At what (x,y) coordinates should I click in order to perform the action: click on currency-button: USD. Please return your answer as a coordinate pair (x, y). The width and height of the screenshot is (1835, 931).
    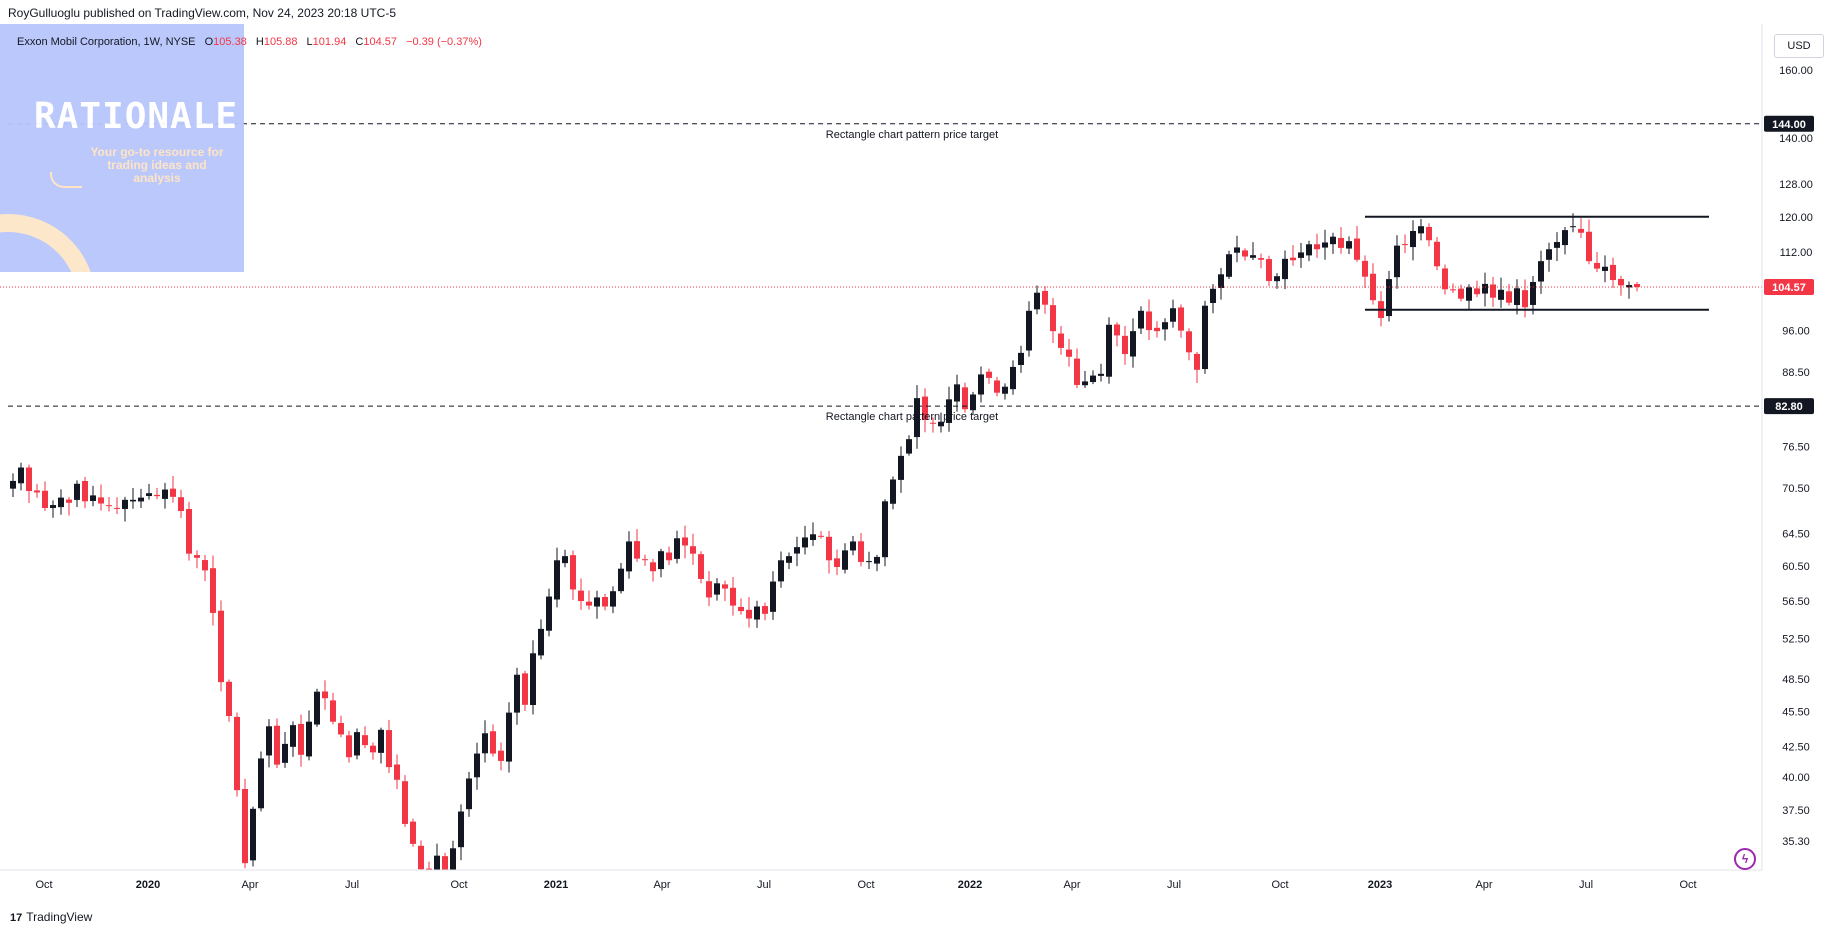
    Looking at the image, I should click on (1799, 46).